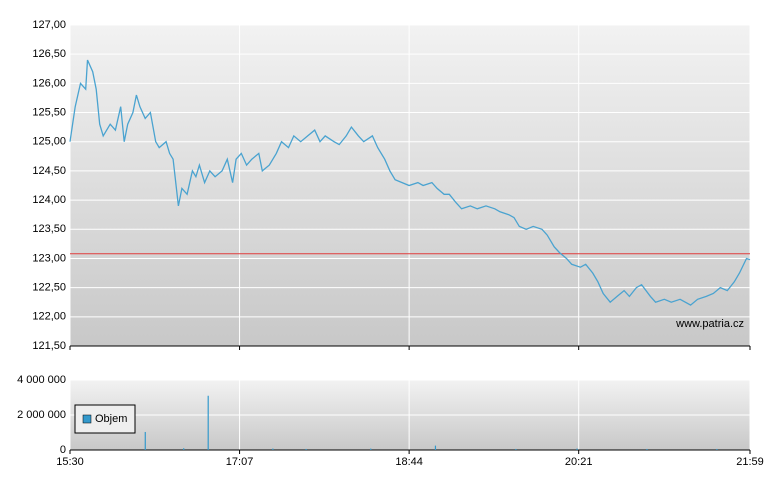 The height and width of the screenshot is (490, 780). What do you see at coordinates (49, 317) in the screenshot?
I see `y-tick-label: 122,00` at bounding box center [49, 317].